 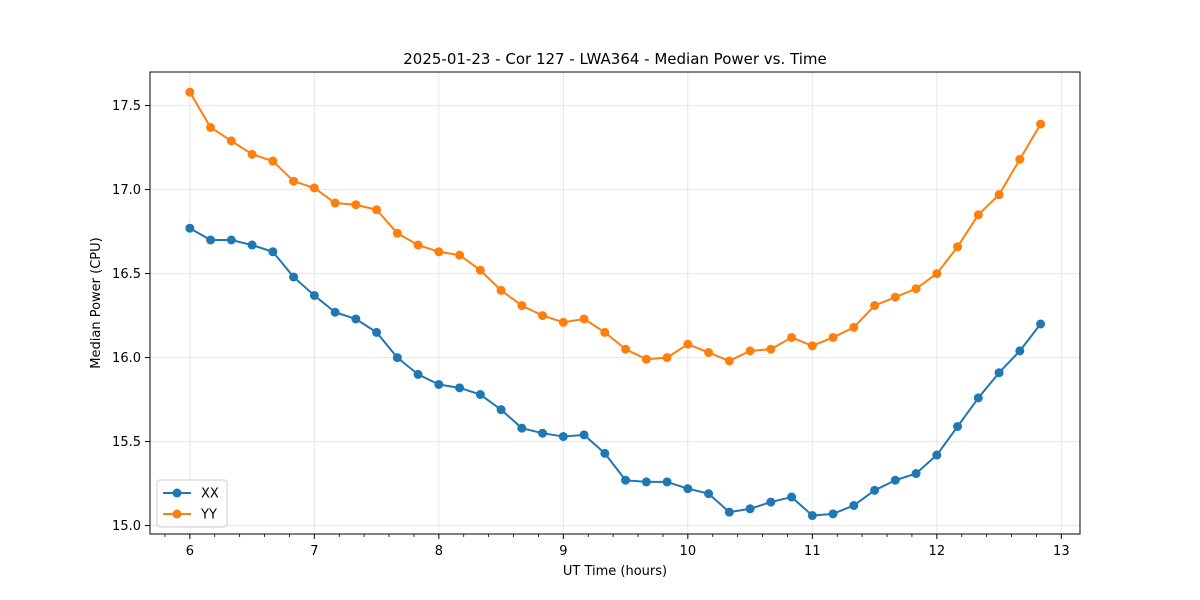 I want to click on y-tick-label: 16.0, so click(x=126, y=358).